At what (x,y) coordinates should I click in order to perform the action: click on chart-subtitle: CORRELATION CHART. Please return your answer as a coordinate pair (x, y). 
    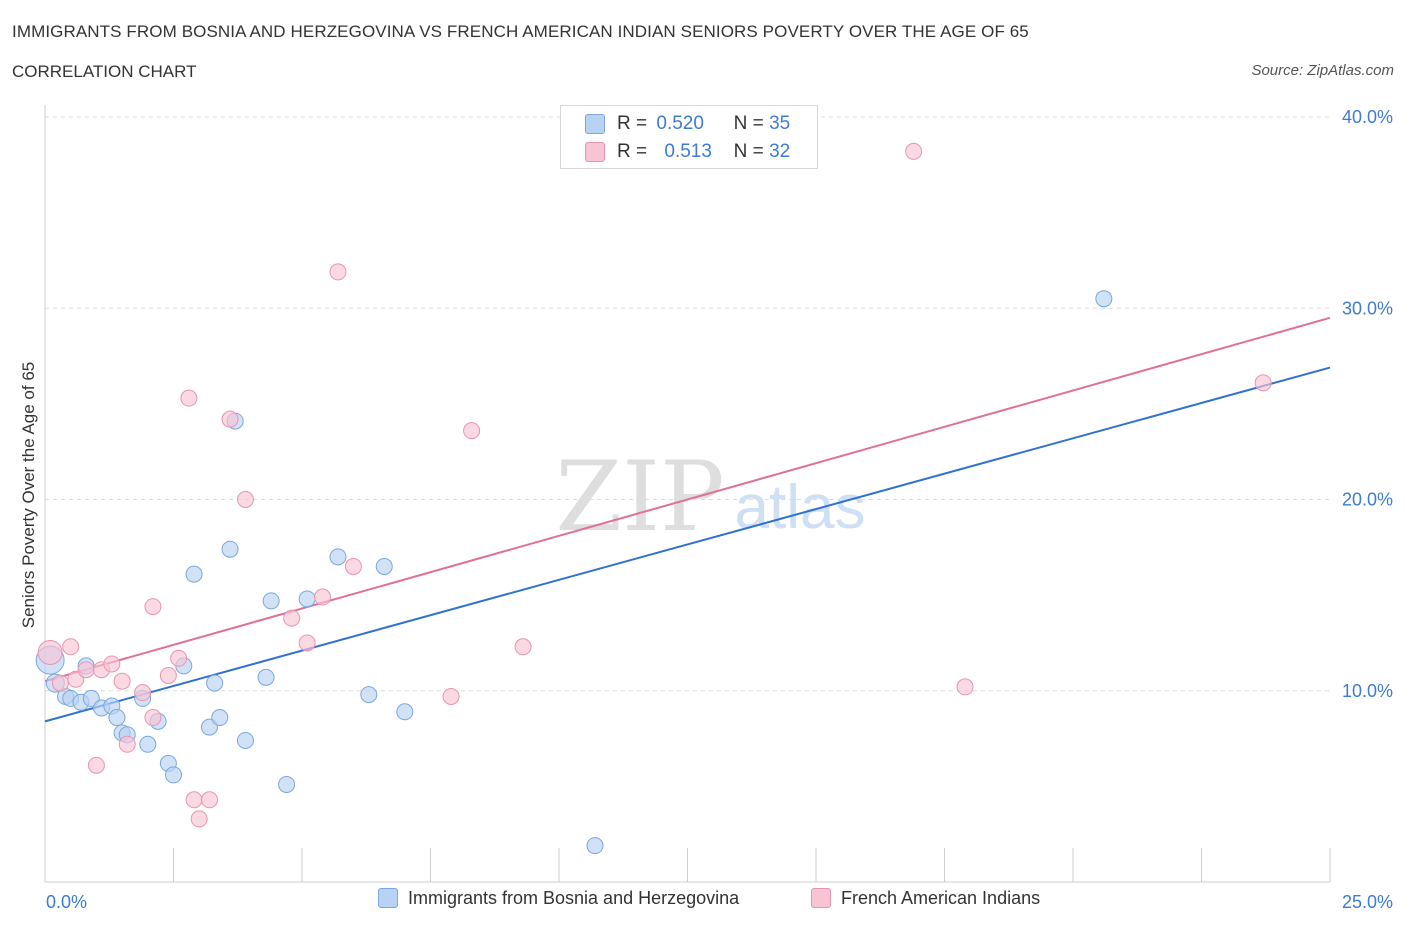
    Looking at the image, I should click on (104, 71).